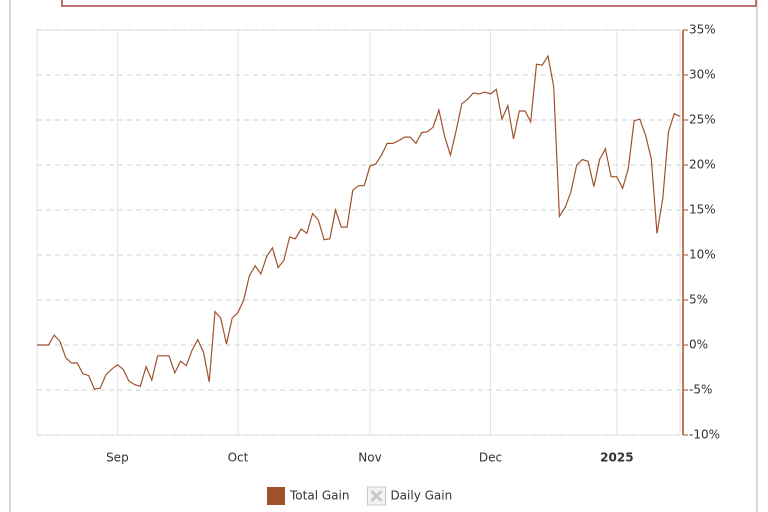 The height and width of the screenshot is (512, 768). What do you see at coordinates (490, 458) in the screenshot?
I see `x-tick-label: Dec` at bounding box center [490, 458].